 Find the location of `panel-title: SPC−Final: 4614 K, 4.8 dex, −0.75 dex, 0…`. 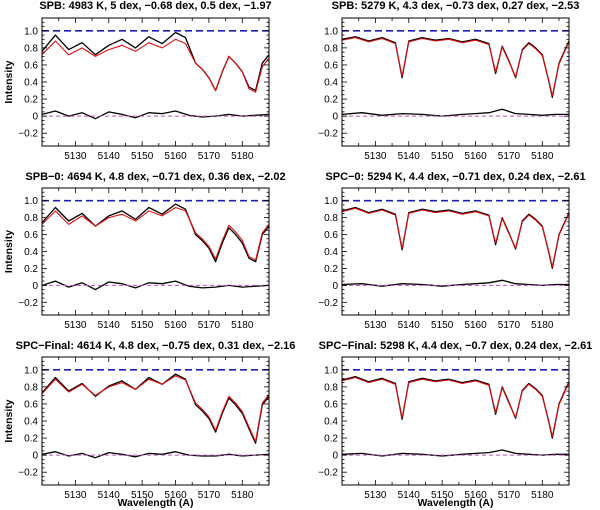

panel-title: SPC−Final: 4614 K, 4.8 dex, −0.75 dex, 0… is located at coordinates (156, 346).